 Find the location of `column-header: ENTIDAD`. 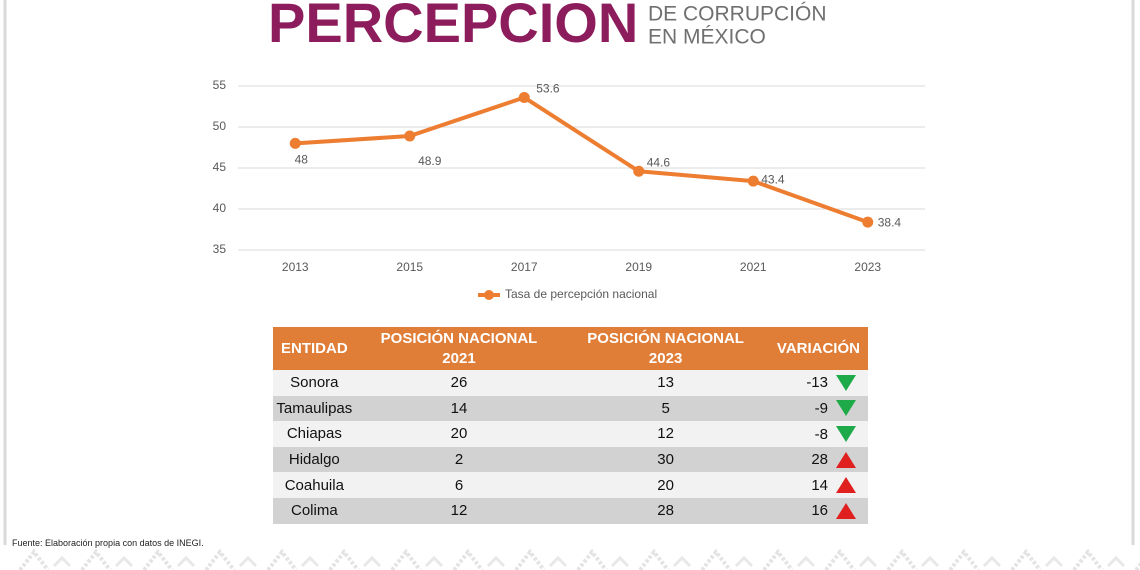

column-header: ENTIDAD is located at coordinates (314, 348).